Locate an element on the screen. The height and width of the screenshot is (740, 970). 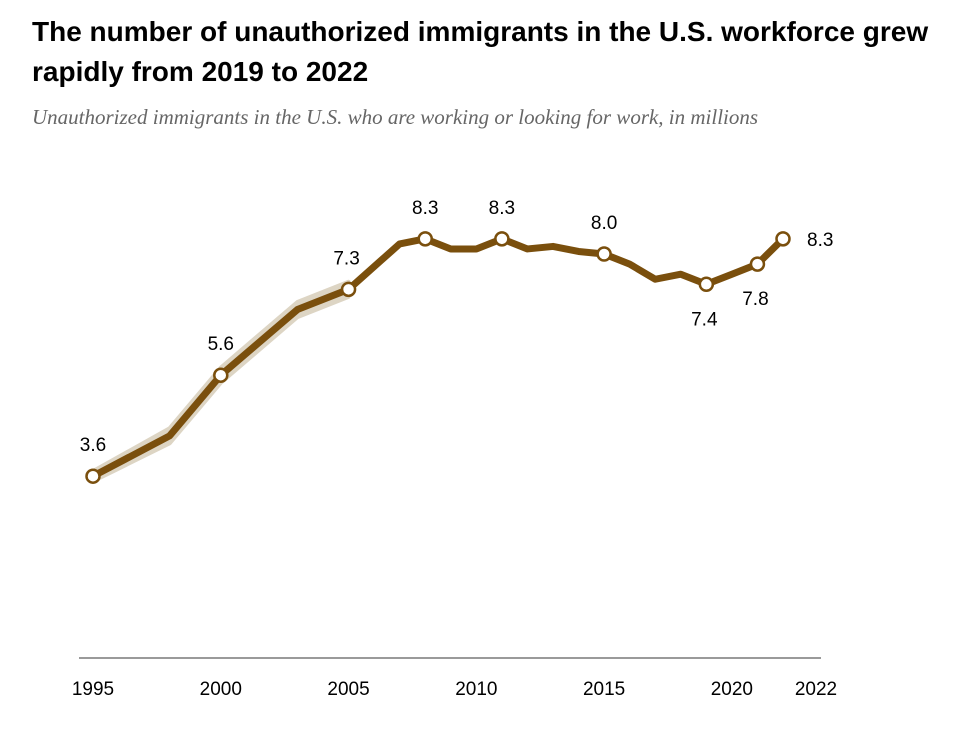
x-tick-label: 2015 is located at coordinates (604, 689).